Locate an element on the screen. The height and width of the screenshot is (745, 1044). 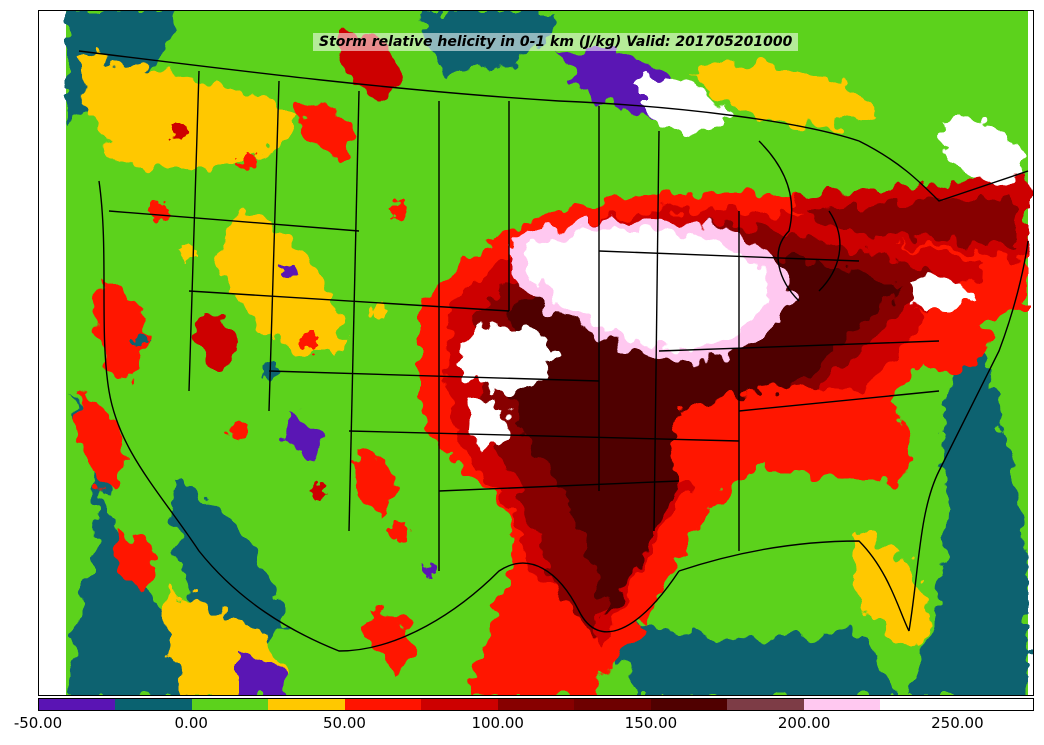
colorbar-tick-label: 200.00 is located at coordinates (804, 723).